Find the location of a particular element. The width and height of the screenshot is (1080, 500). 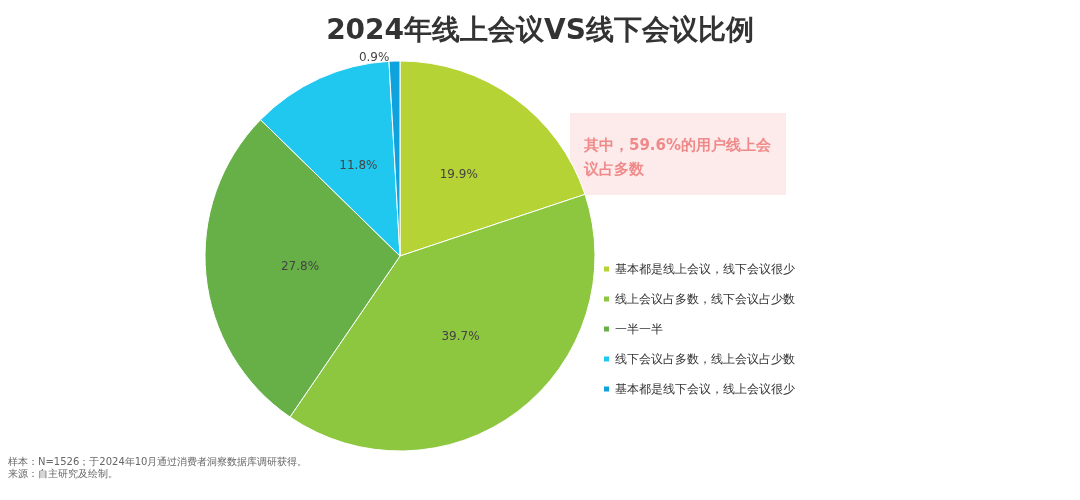

chart-title: 2024年线上会议VS线下会议比例 is located at coordinates (540, 29).